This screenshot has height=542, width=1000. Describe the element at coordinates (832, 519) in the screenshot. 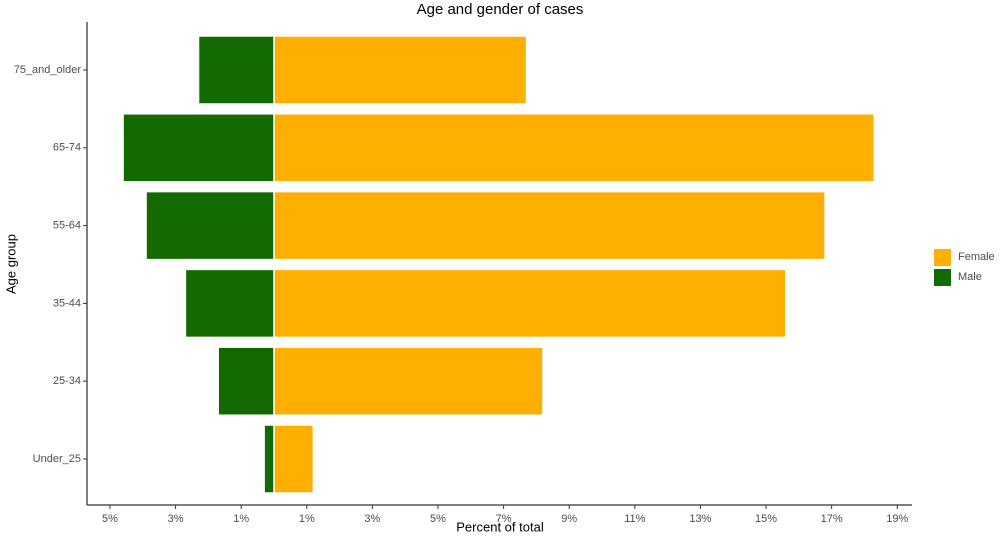

I see `x-tick-label: 17%` at that location.